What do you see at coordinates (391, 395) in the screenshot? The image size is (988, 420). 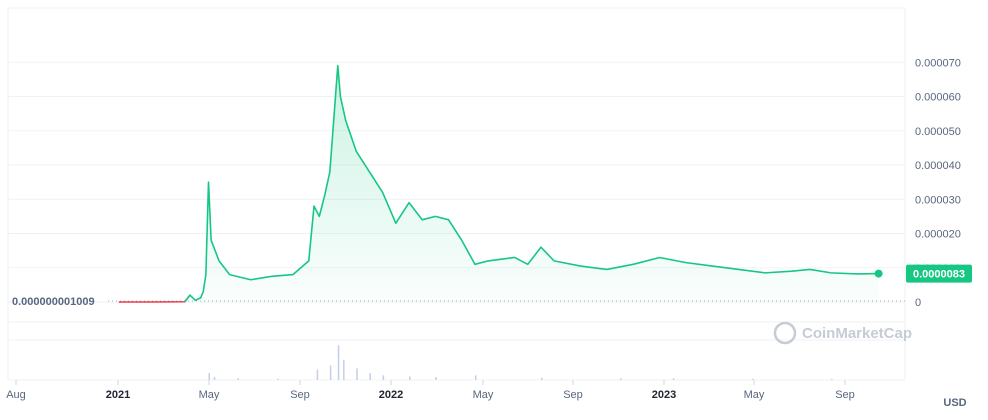 I see `x-tick-label: 2022` at bounding box center [391, 395].